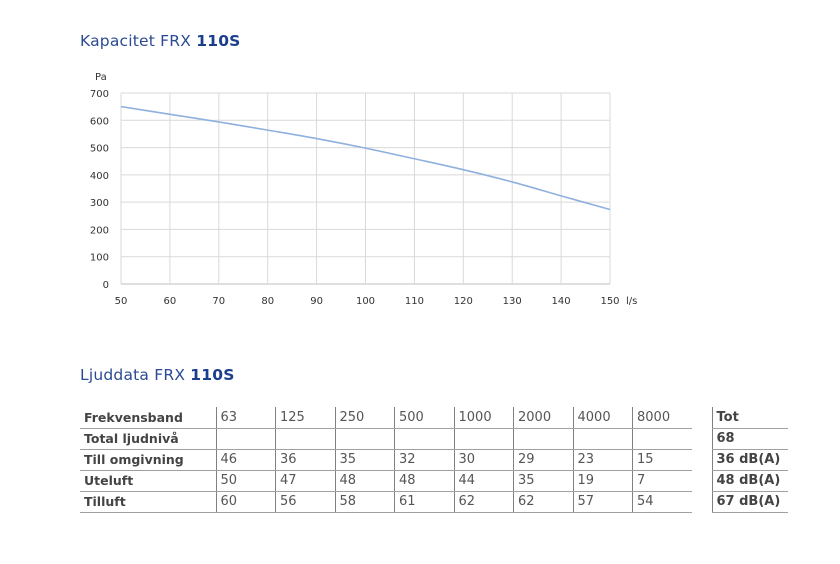 This screenshot has width=840, height=564. I want to click on row-label: Uteluft, so click(148, 481).